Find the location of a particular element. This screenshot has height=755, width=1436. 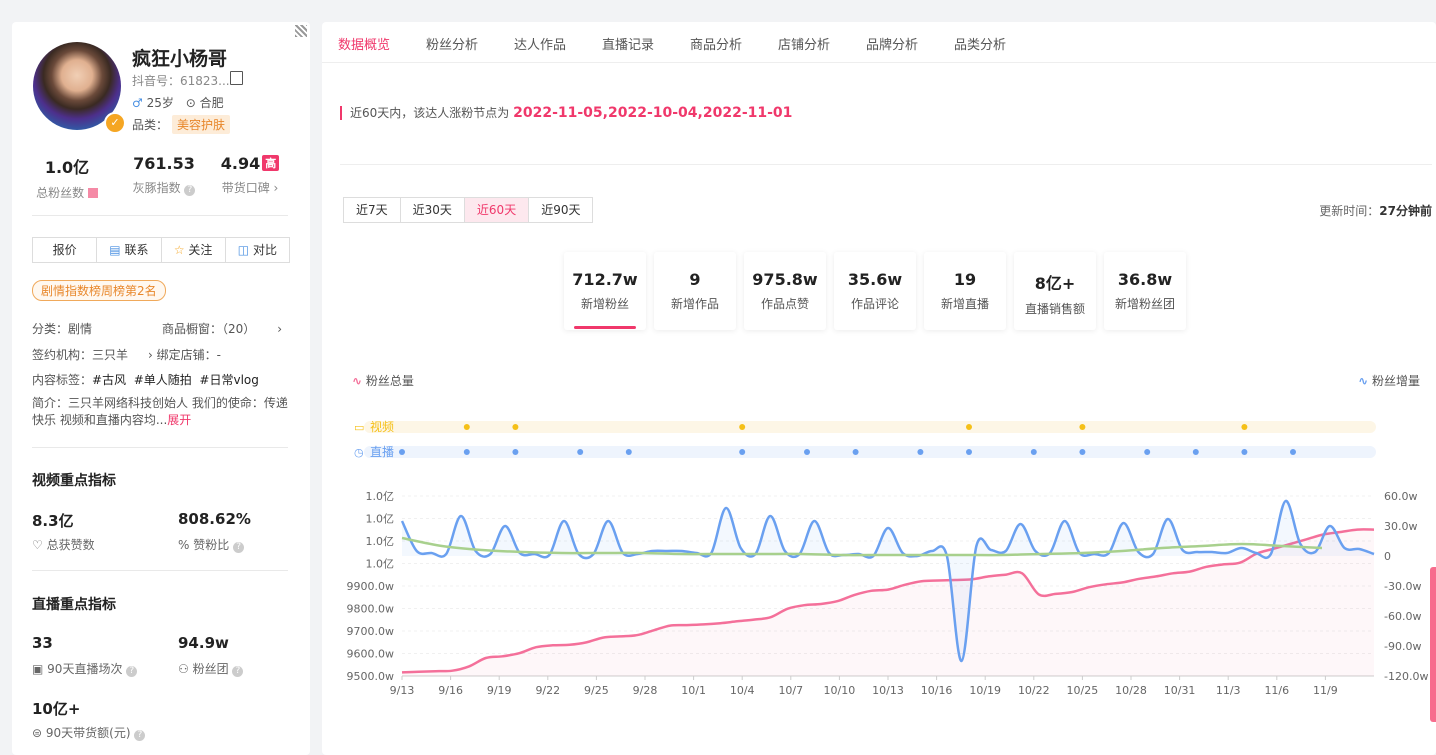

y-right-tick: -30.0w is located at coordinates (1402, 586).